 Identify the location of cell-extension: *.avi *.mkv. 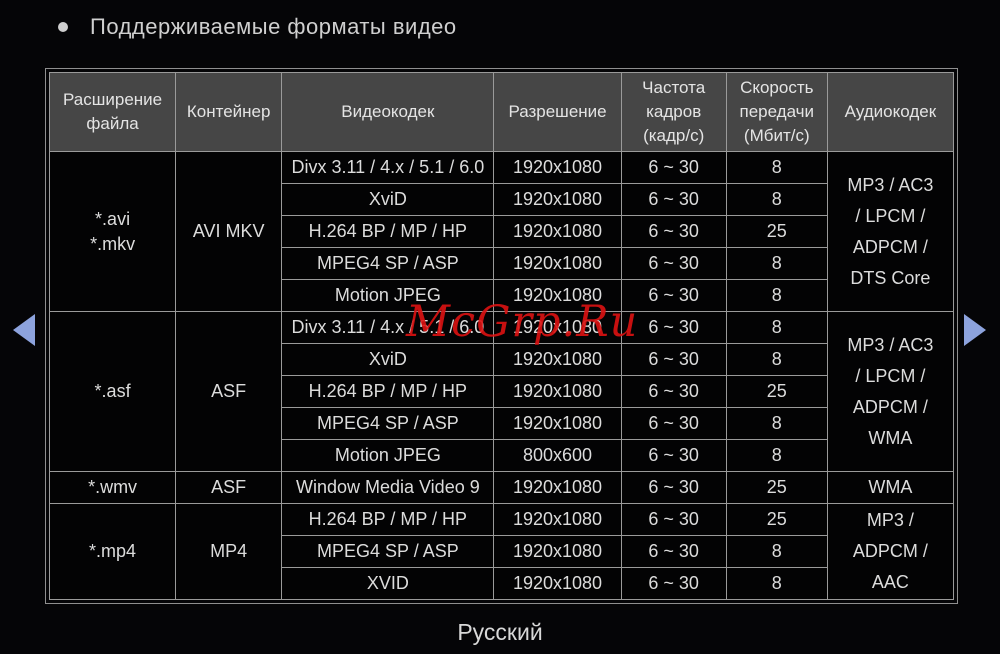
(112, 231).